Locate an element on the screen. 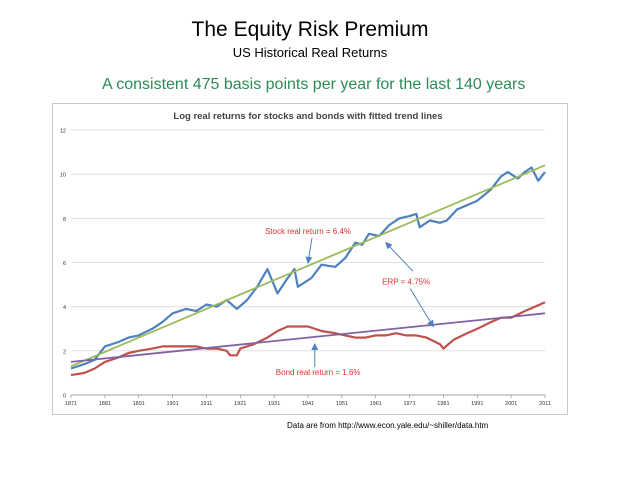 The width and height of the screenshot is (638, 479). bond-return-annotation: Bond real return = 1.6% is located at coordinates (318, 372).